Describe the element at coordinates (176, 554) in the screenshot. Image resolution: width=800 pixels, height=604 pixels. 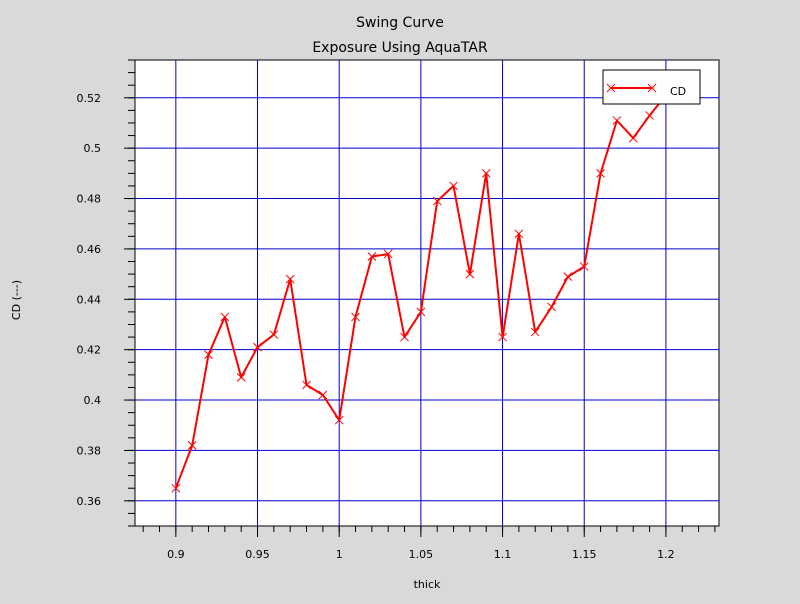
I see `x-tick-label: 0.9` at that location.